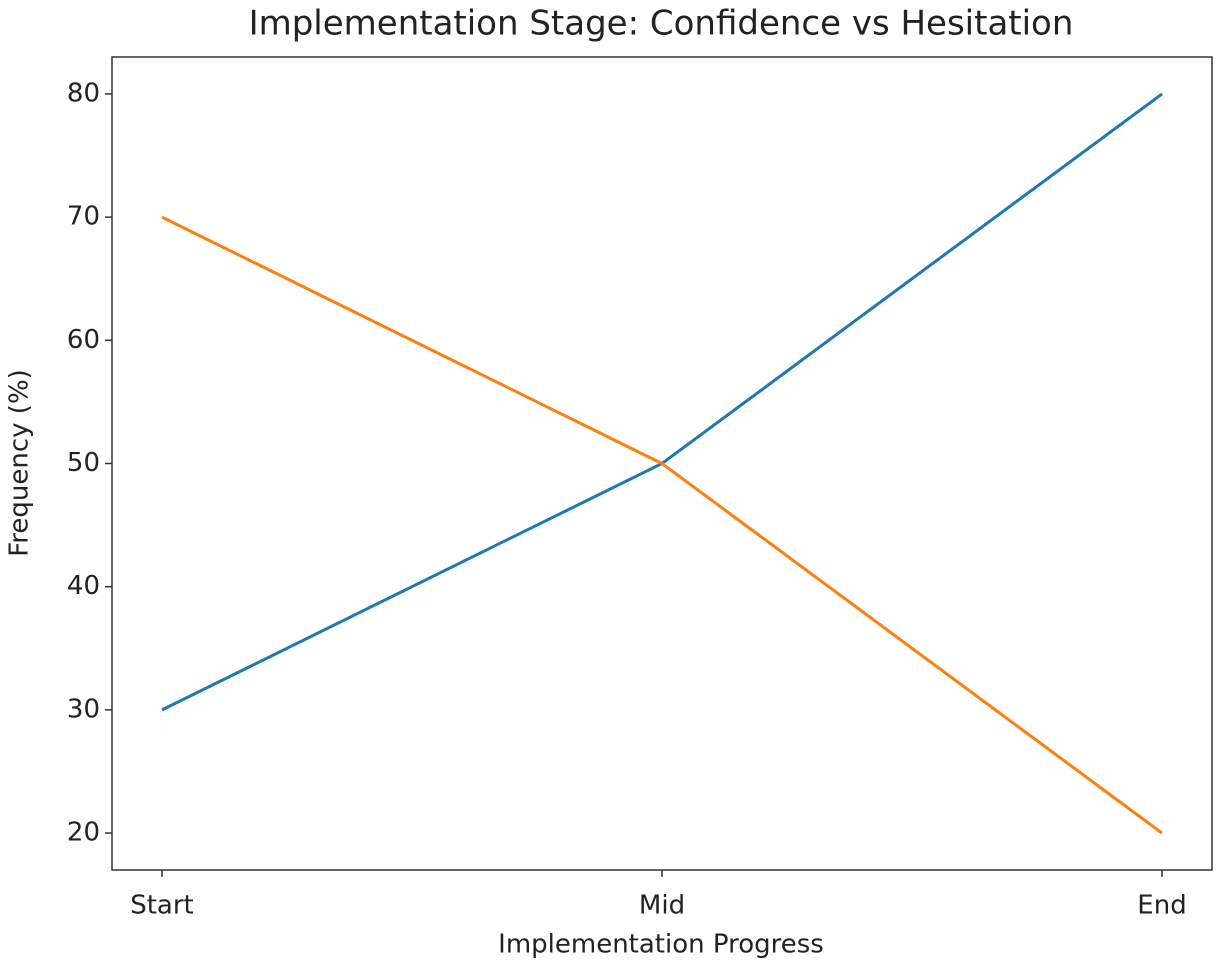 The image size is (1221, 966). What do you see at coordinates (162, 906) in the screenshot?
I see `x-tick-label: Start` at bounding box center [162, 906].